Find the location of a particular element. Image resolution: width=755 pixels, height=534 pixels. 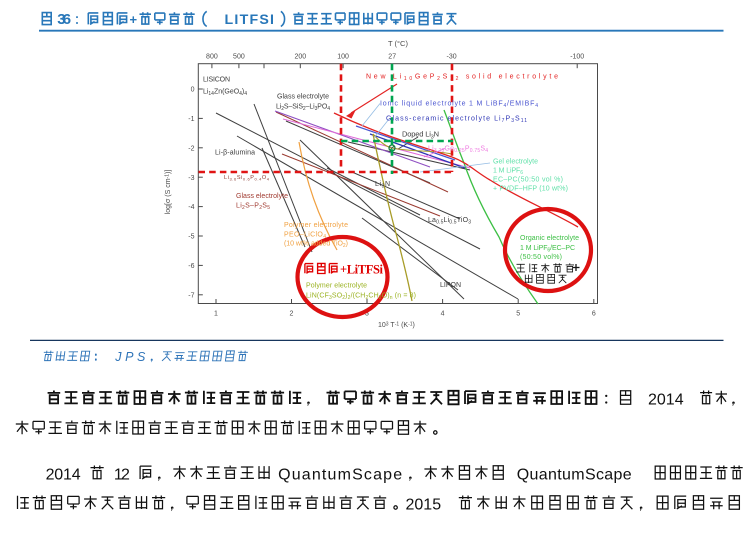

svg-text: (50:50 vol%) is located at coordinates (541, 257).